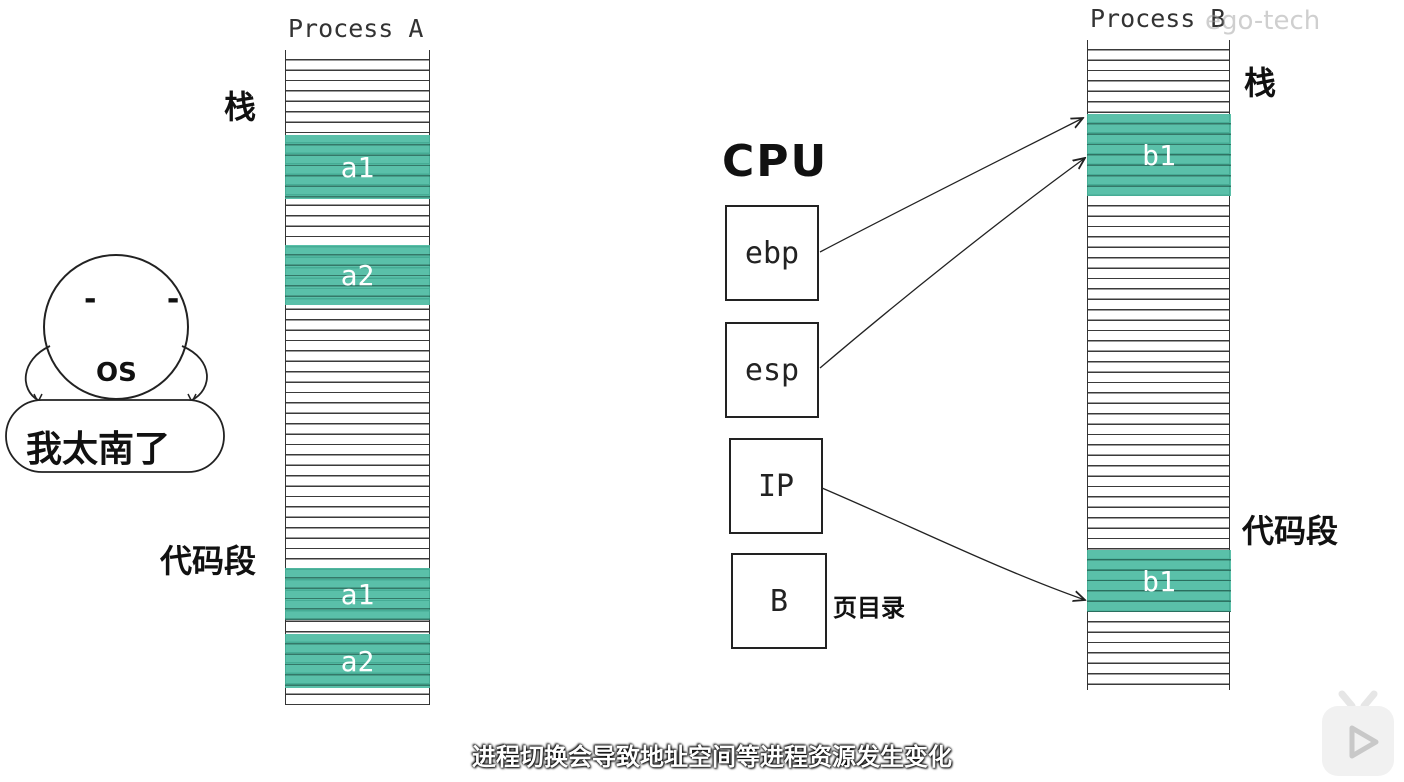 Image resolution: width=1404 pixels, height=782 pixels. I want to click on register-ebp-label: ebp, so click(772, 253).